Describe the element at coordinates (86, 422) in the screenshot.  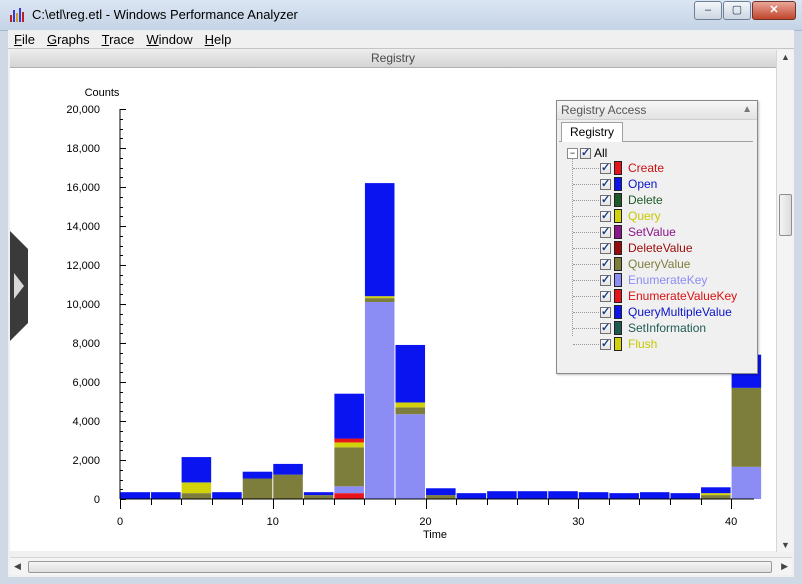
I see `y-tick-label: 4,000` at that location.